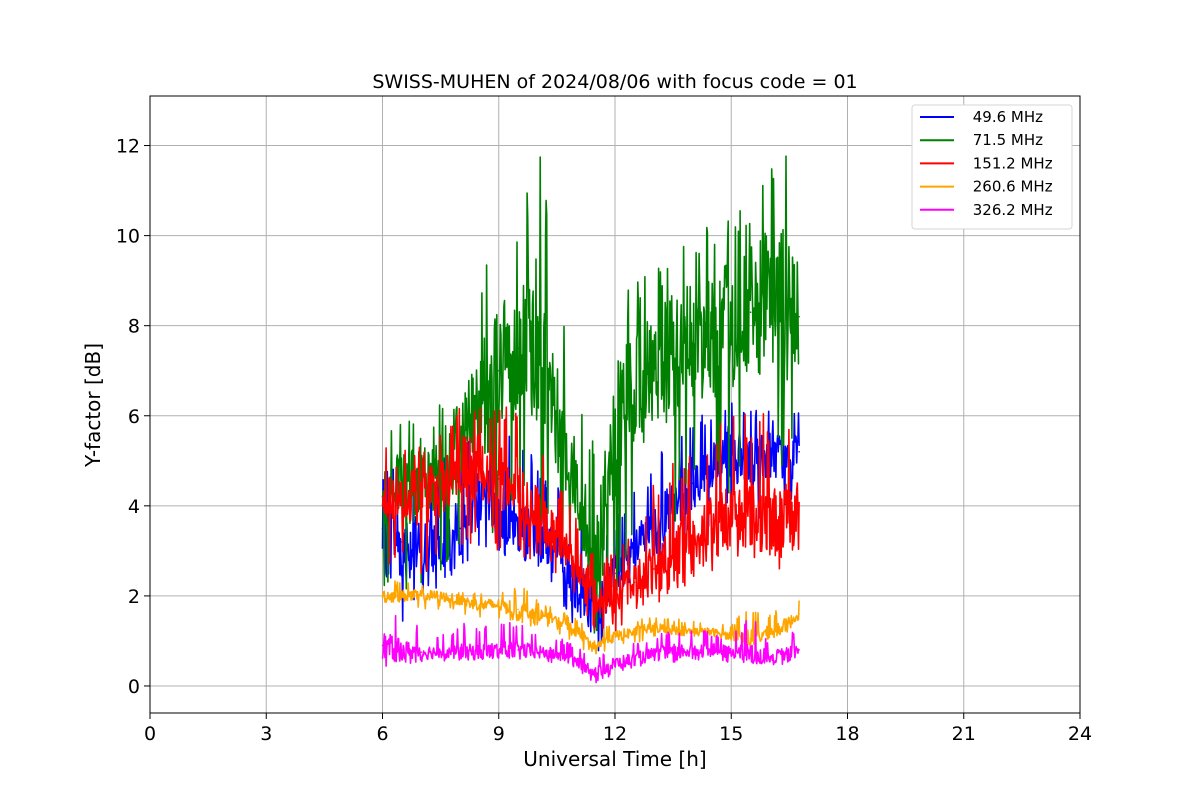  I want to click on x-tick-label: 12, so click(615, 734).